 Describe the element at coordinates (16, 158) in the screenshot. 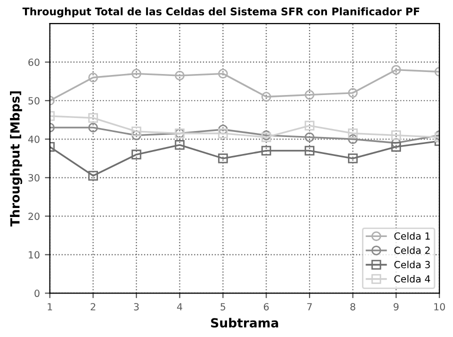

I see `y-axis-title: Throughput [Mbps]` at that location.